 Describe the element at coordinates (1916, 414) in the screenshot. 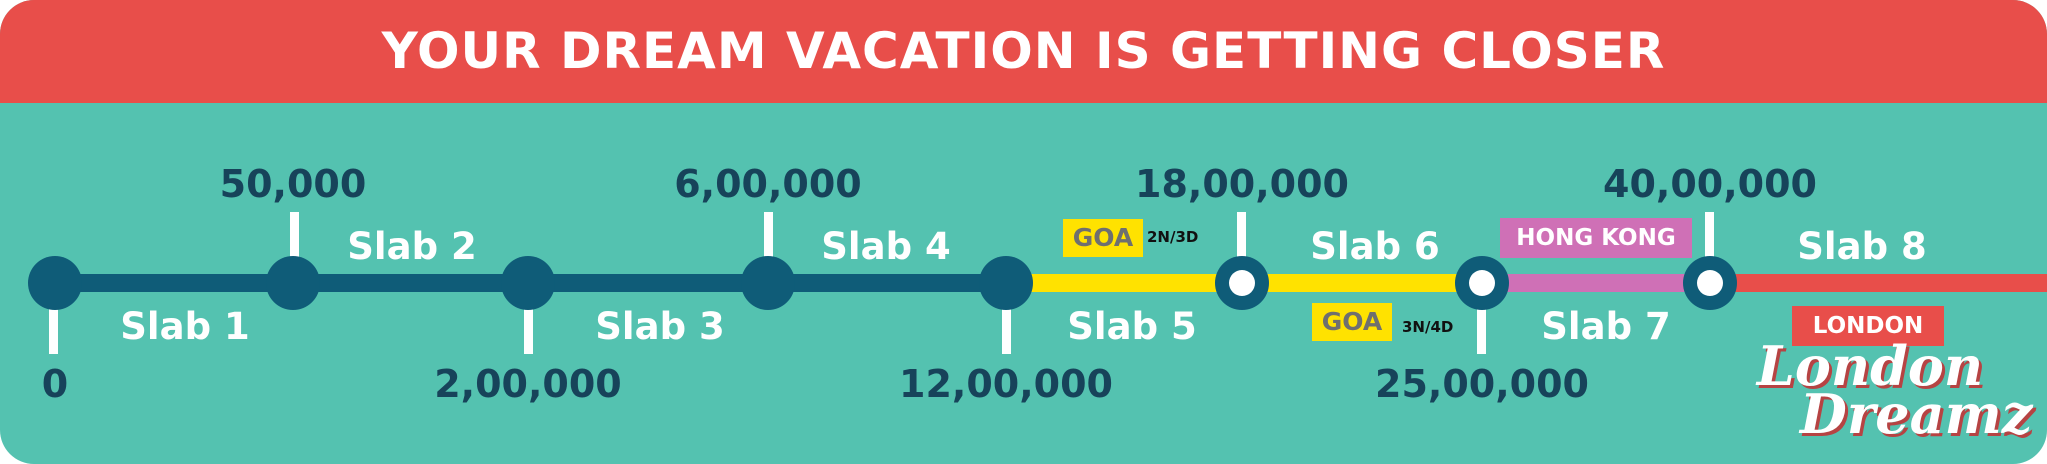

I see `logo-line-2: Dreamz` at that location.